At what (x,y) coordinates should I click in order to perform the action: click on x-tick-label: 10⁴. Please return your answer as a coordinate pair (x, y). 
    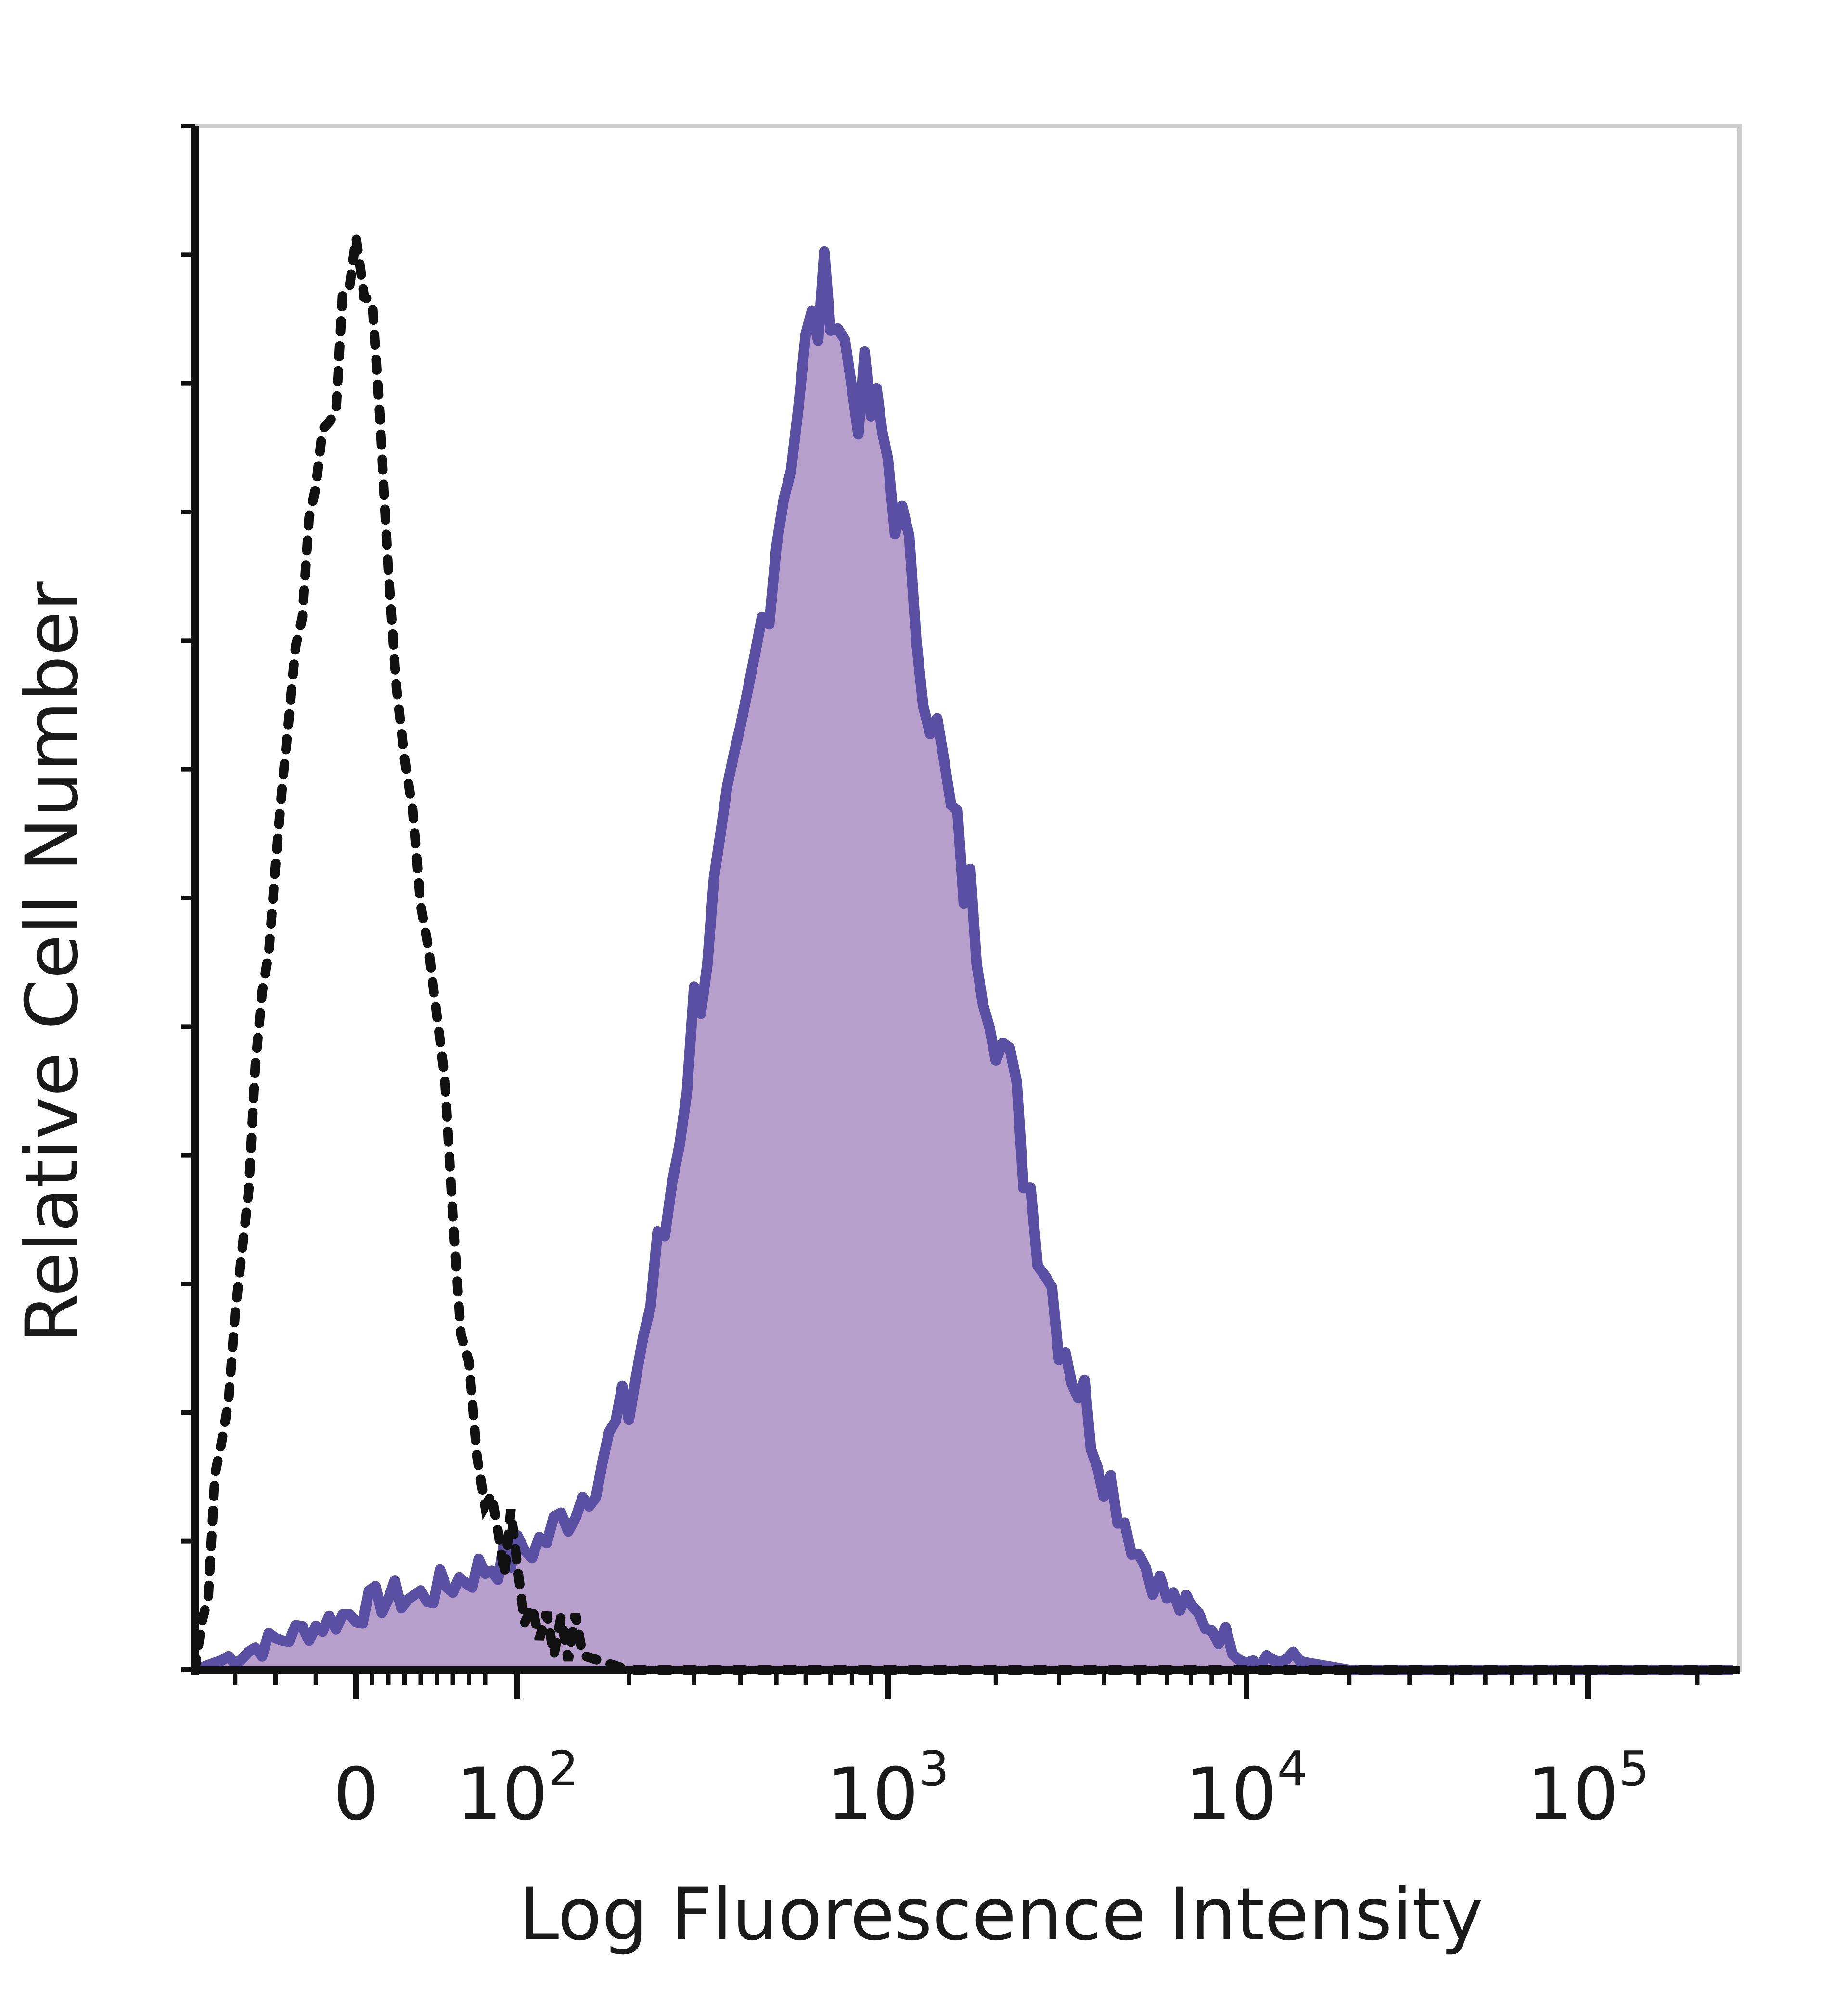
    Looking at the image, I should click on (1246, 1788).